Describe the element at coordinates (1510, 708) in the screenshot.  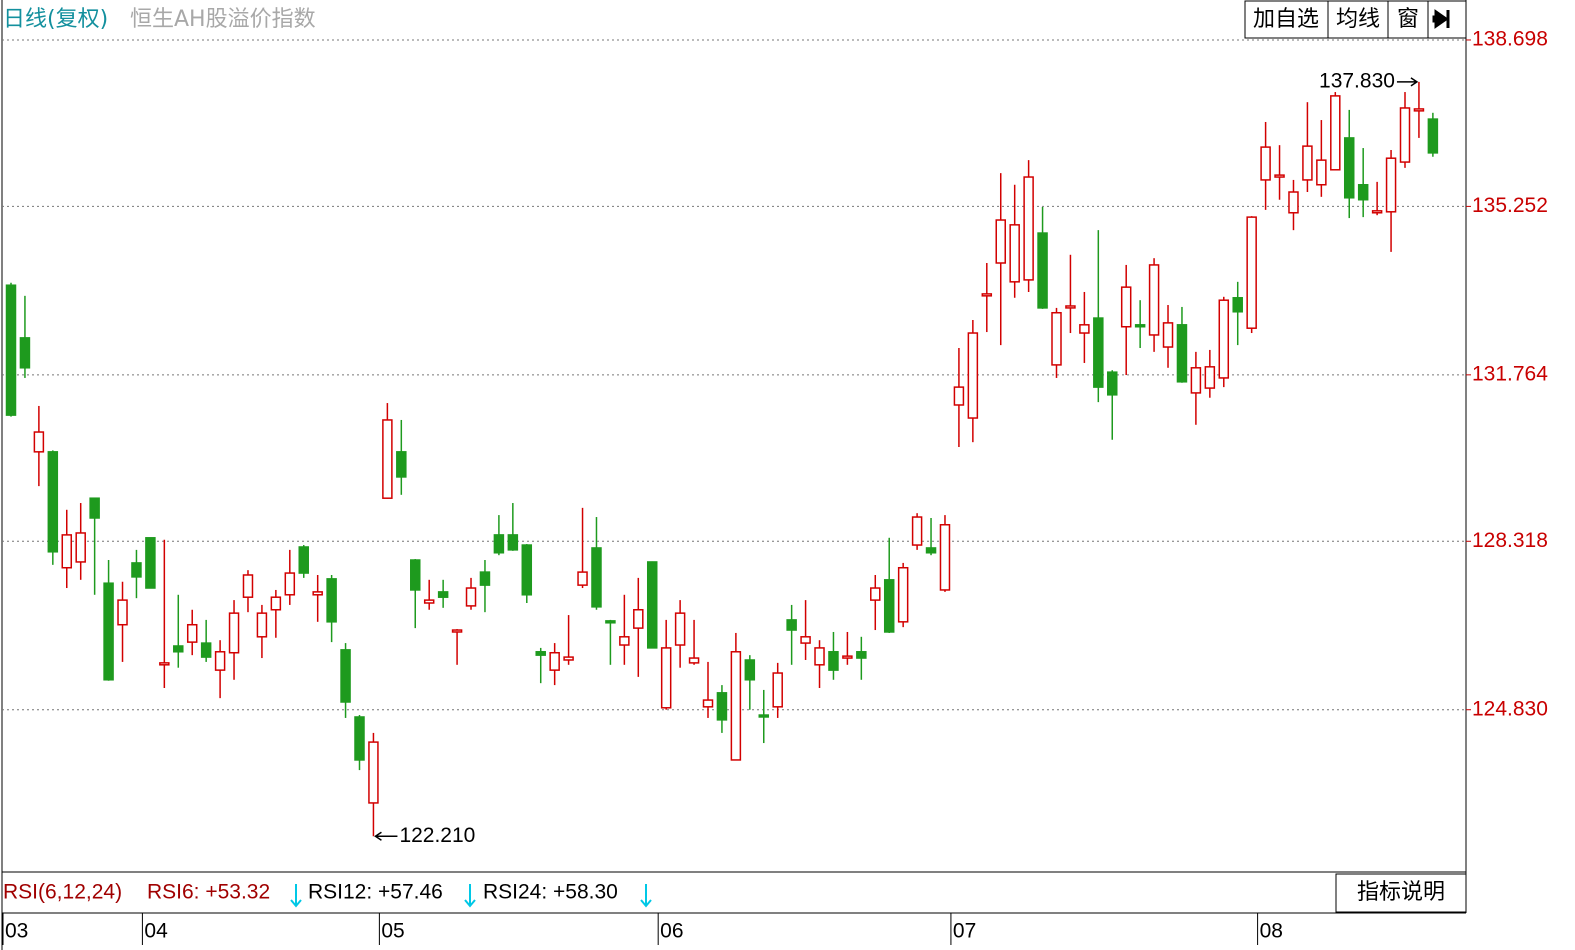
I see `y-tick-label: 124.830` at that location.